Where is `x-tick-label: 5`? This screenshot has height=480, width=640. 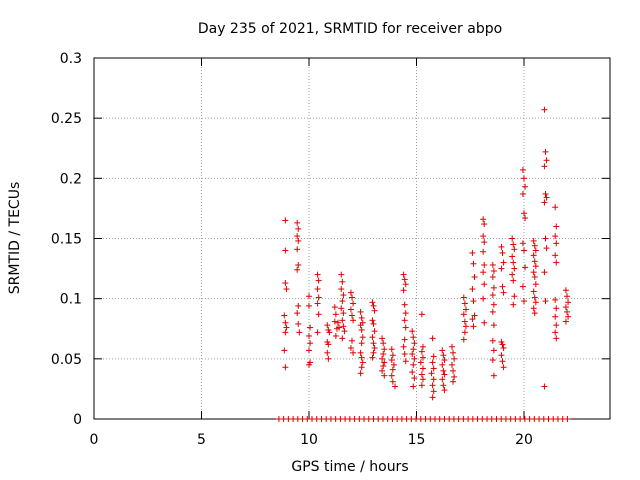
x-tick-label: 5 is located at coordinates (201, 440).